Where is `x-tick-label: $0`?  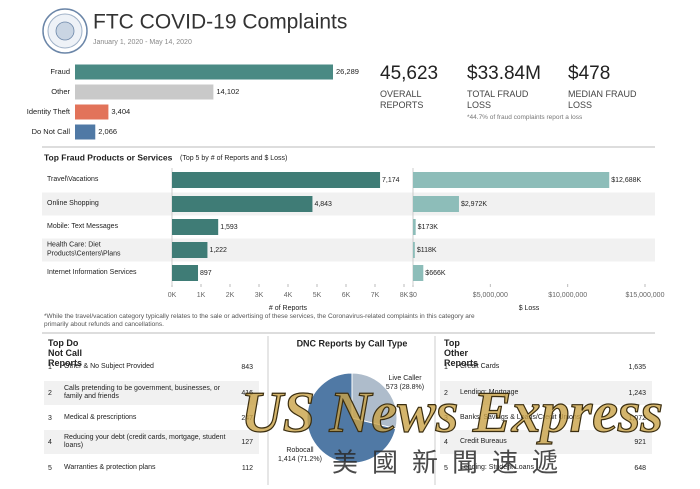
x-tick-label: $0 is located at coordinates (413, 295).